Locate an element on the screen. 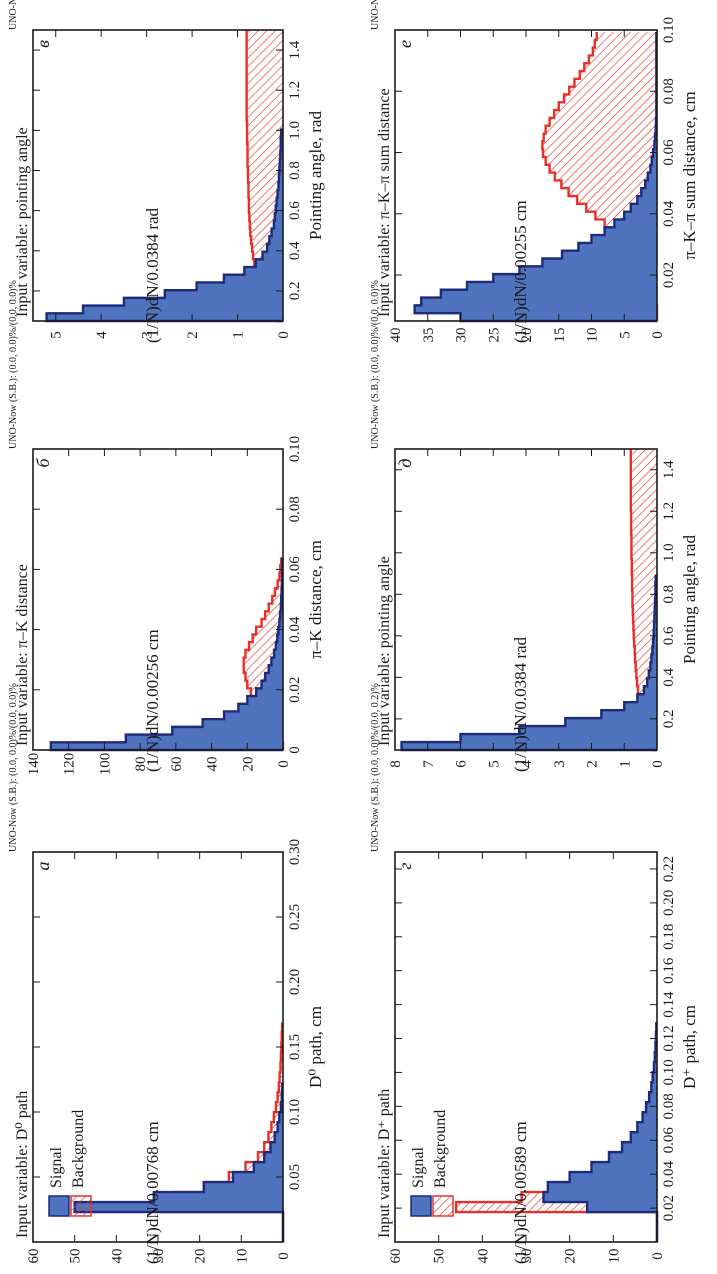  x-tick-label-c: 1.0 is located at coordinates (295, 130).